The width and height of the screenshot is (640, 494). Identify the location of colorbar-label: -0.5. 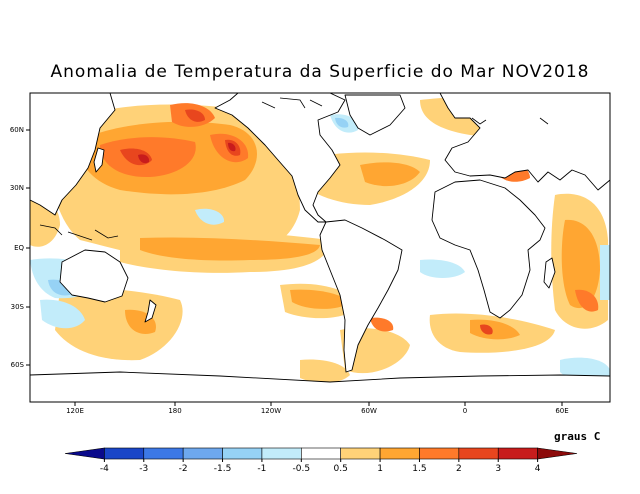
(302, 469).